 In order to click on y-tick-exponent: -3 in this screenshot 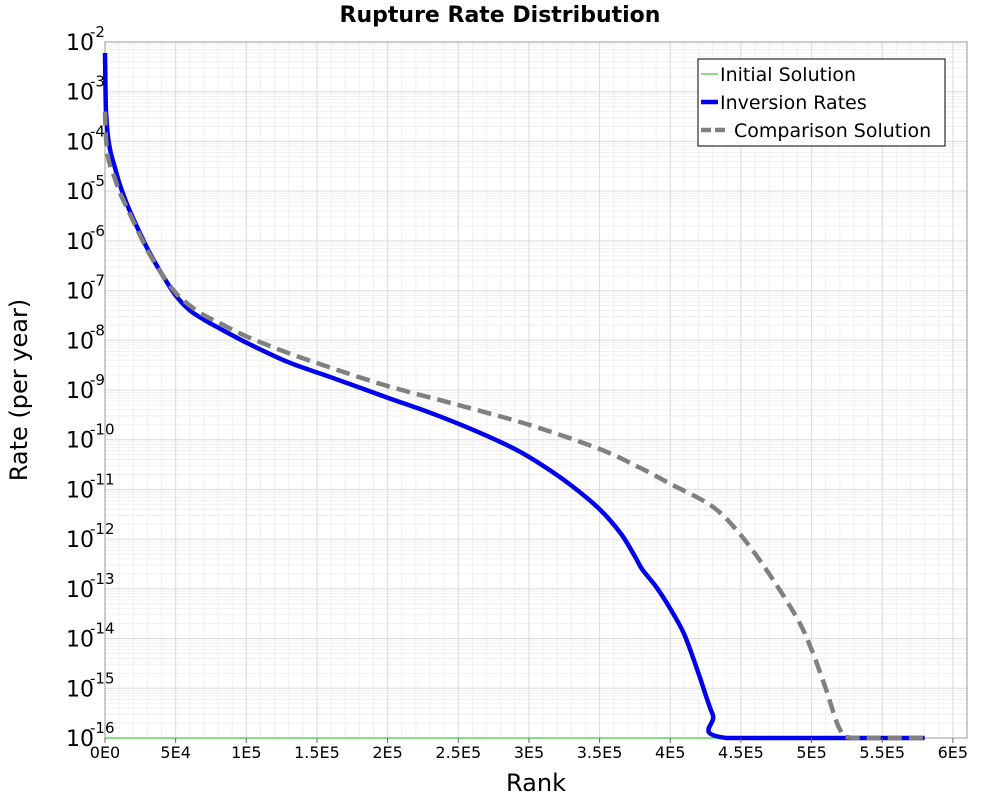, I will do `click(97, 82)`.